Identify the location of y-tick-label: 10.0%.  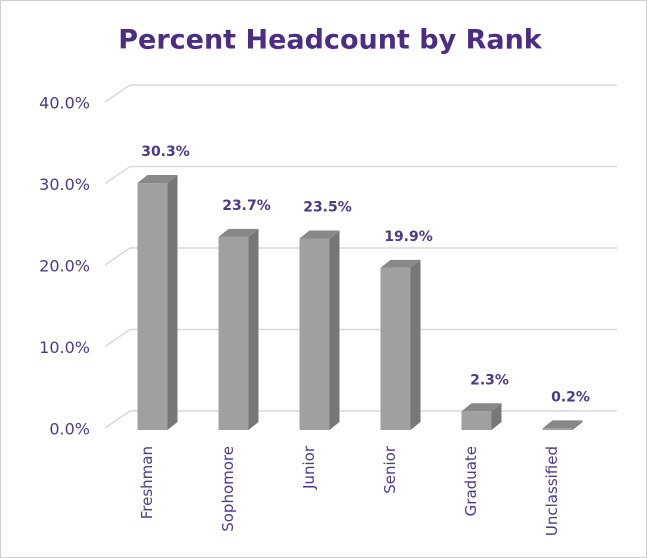
(64, 347).